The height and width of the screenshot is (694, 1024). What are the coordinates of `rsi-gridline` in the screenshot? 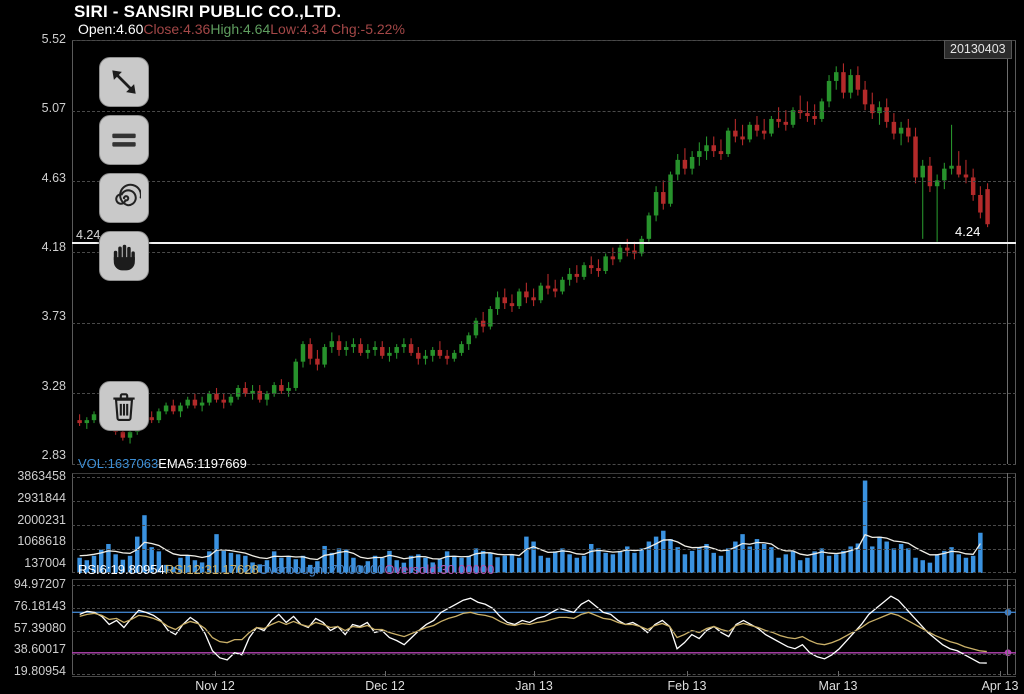 It's located at (544, 654).